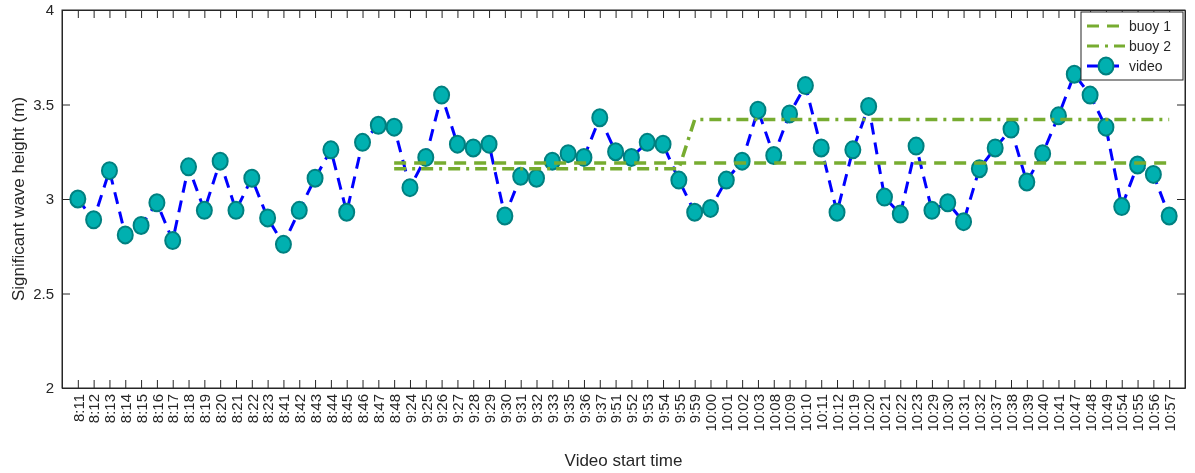 The width and height of the screenshot is (1195, 473). I want to click on x-tick-label: 8:46, so click(363, 409).